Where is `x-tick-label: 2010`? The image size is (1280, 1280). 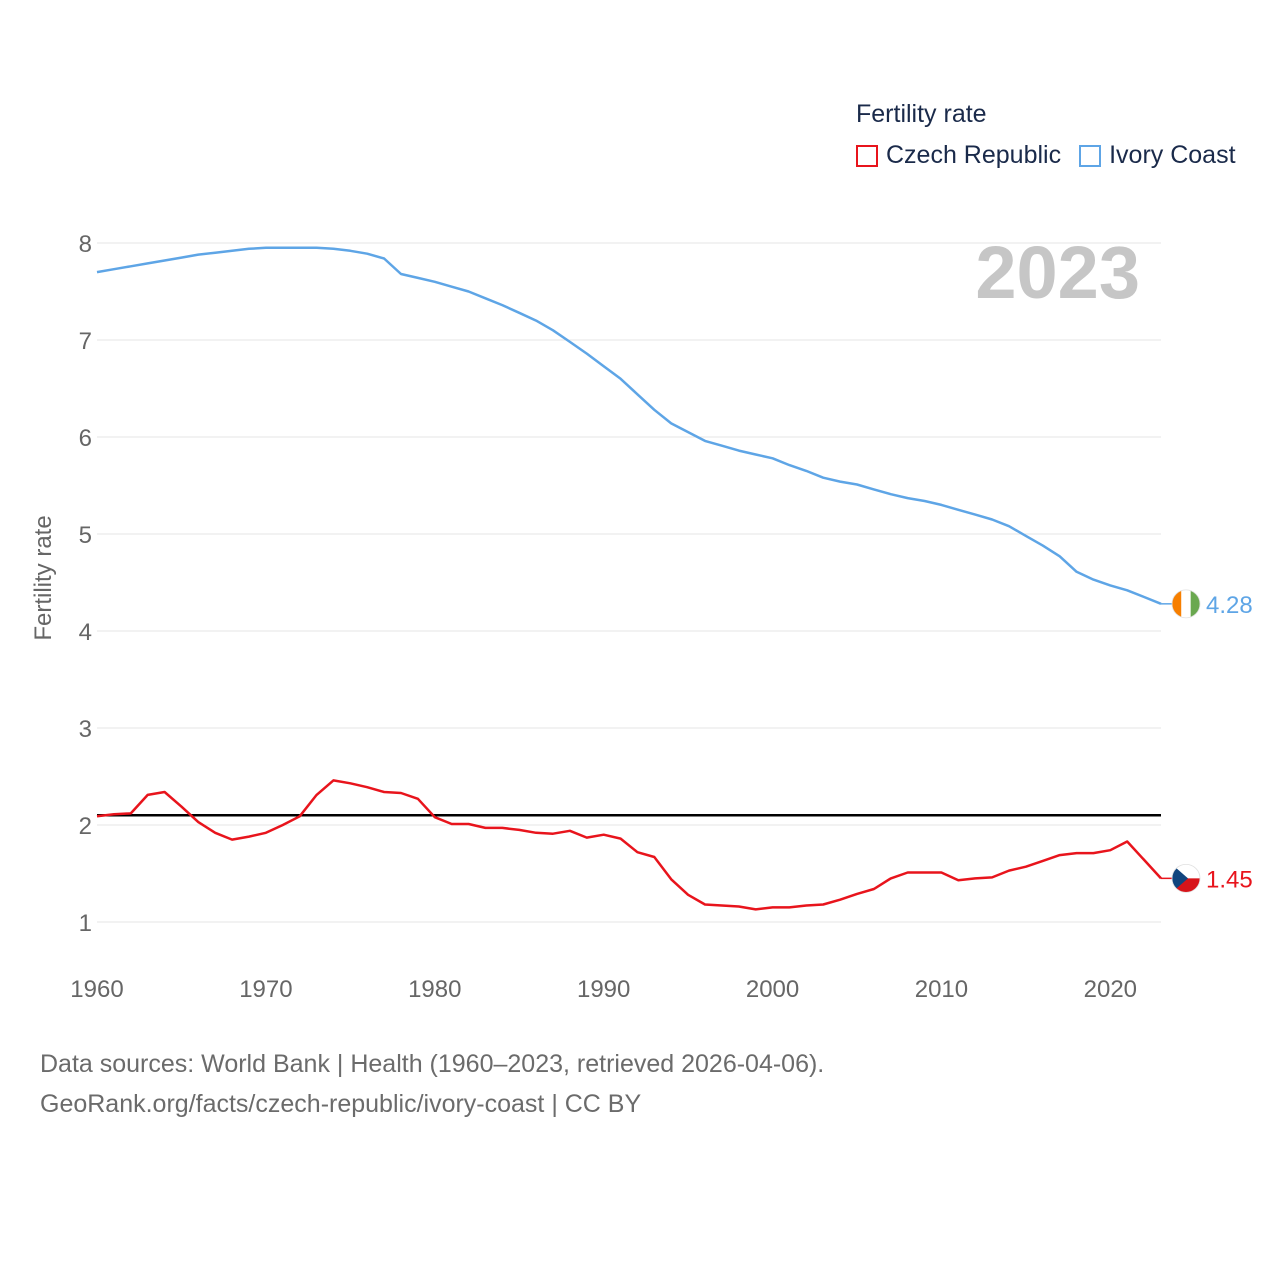
x-tick-label: 2010 is located at coordinates (941, 989).